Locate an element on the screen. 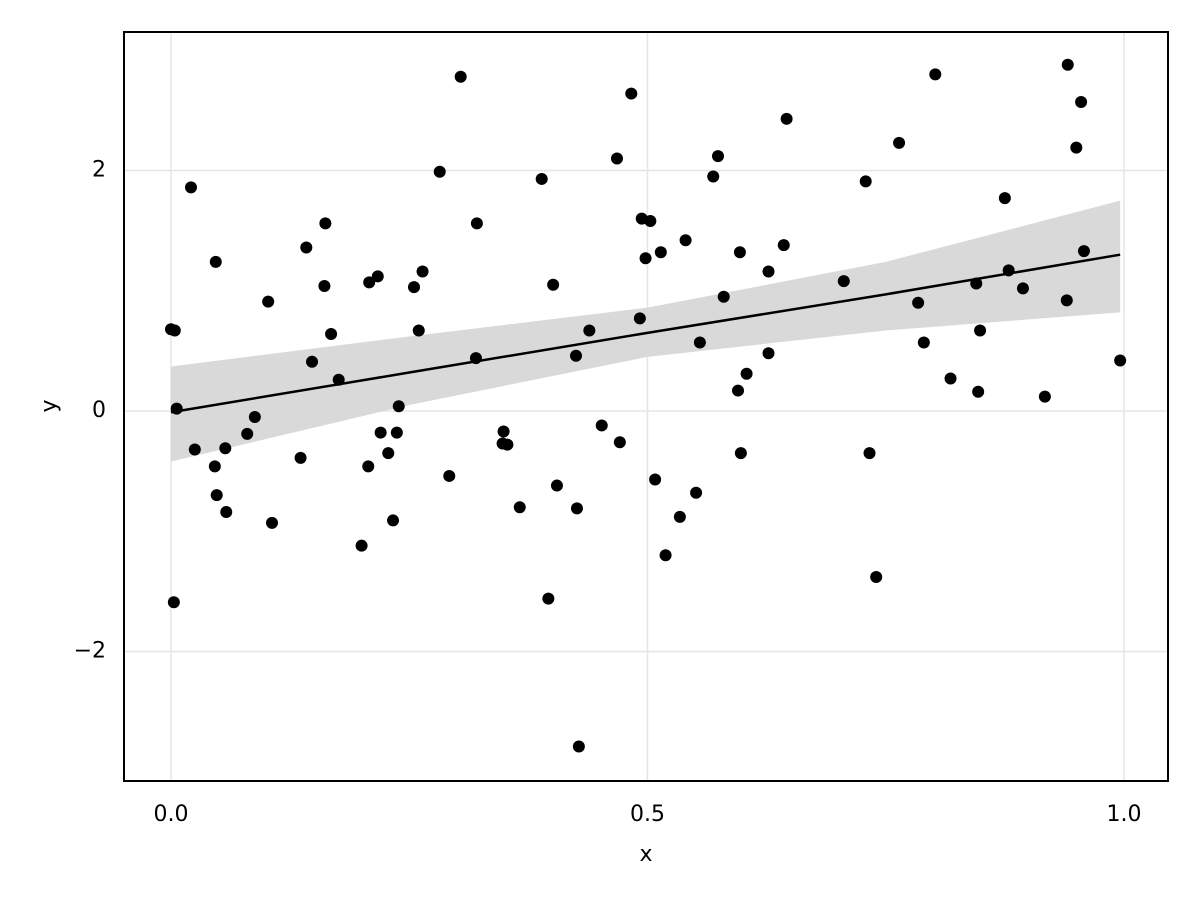  x-tick-label: 0.0 is located at coordinates (170, 814).